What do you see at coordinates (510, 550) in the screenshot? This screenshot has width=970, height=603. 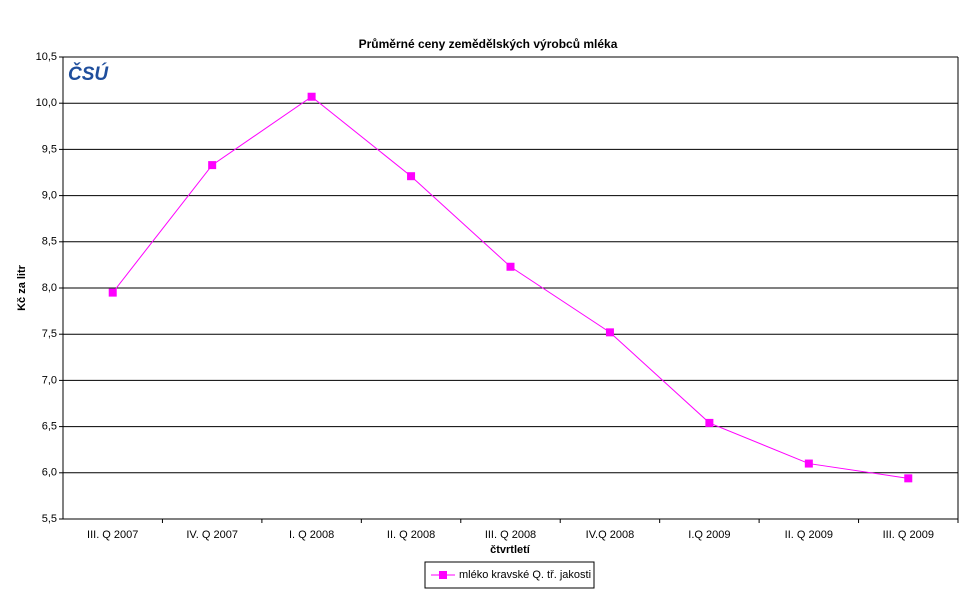 I see `x-axis-title: čtvrtletí` at bounding box center [510, 550].